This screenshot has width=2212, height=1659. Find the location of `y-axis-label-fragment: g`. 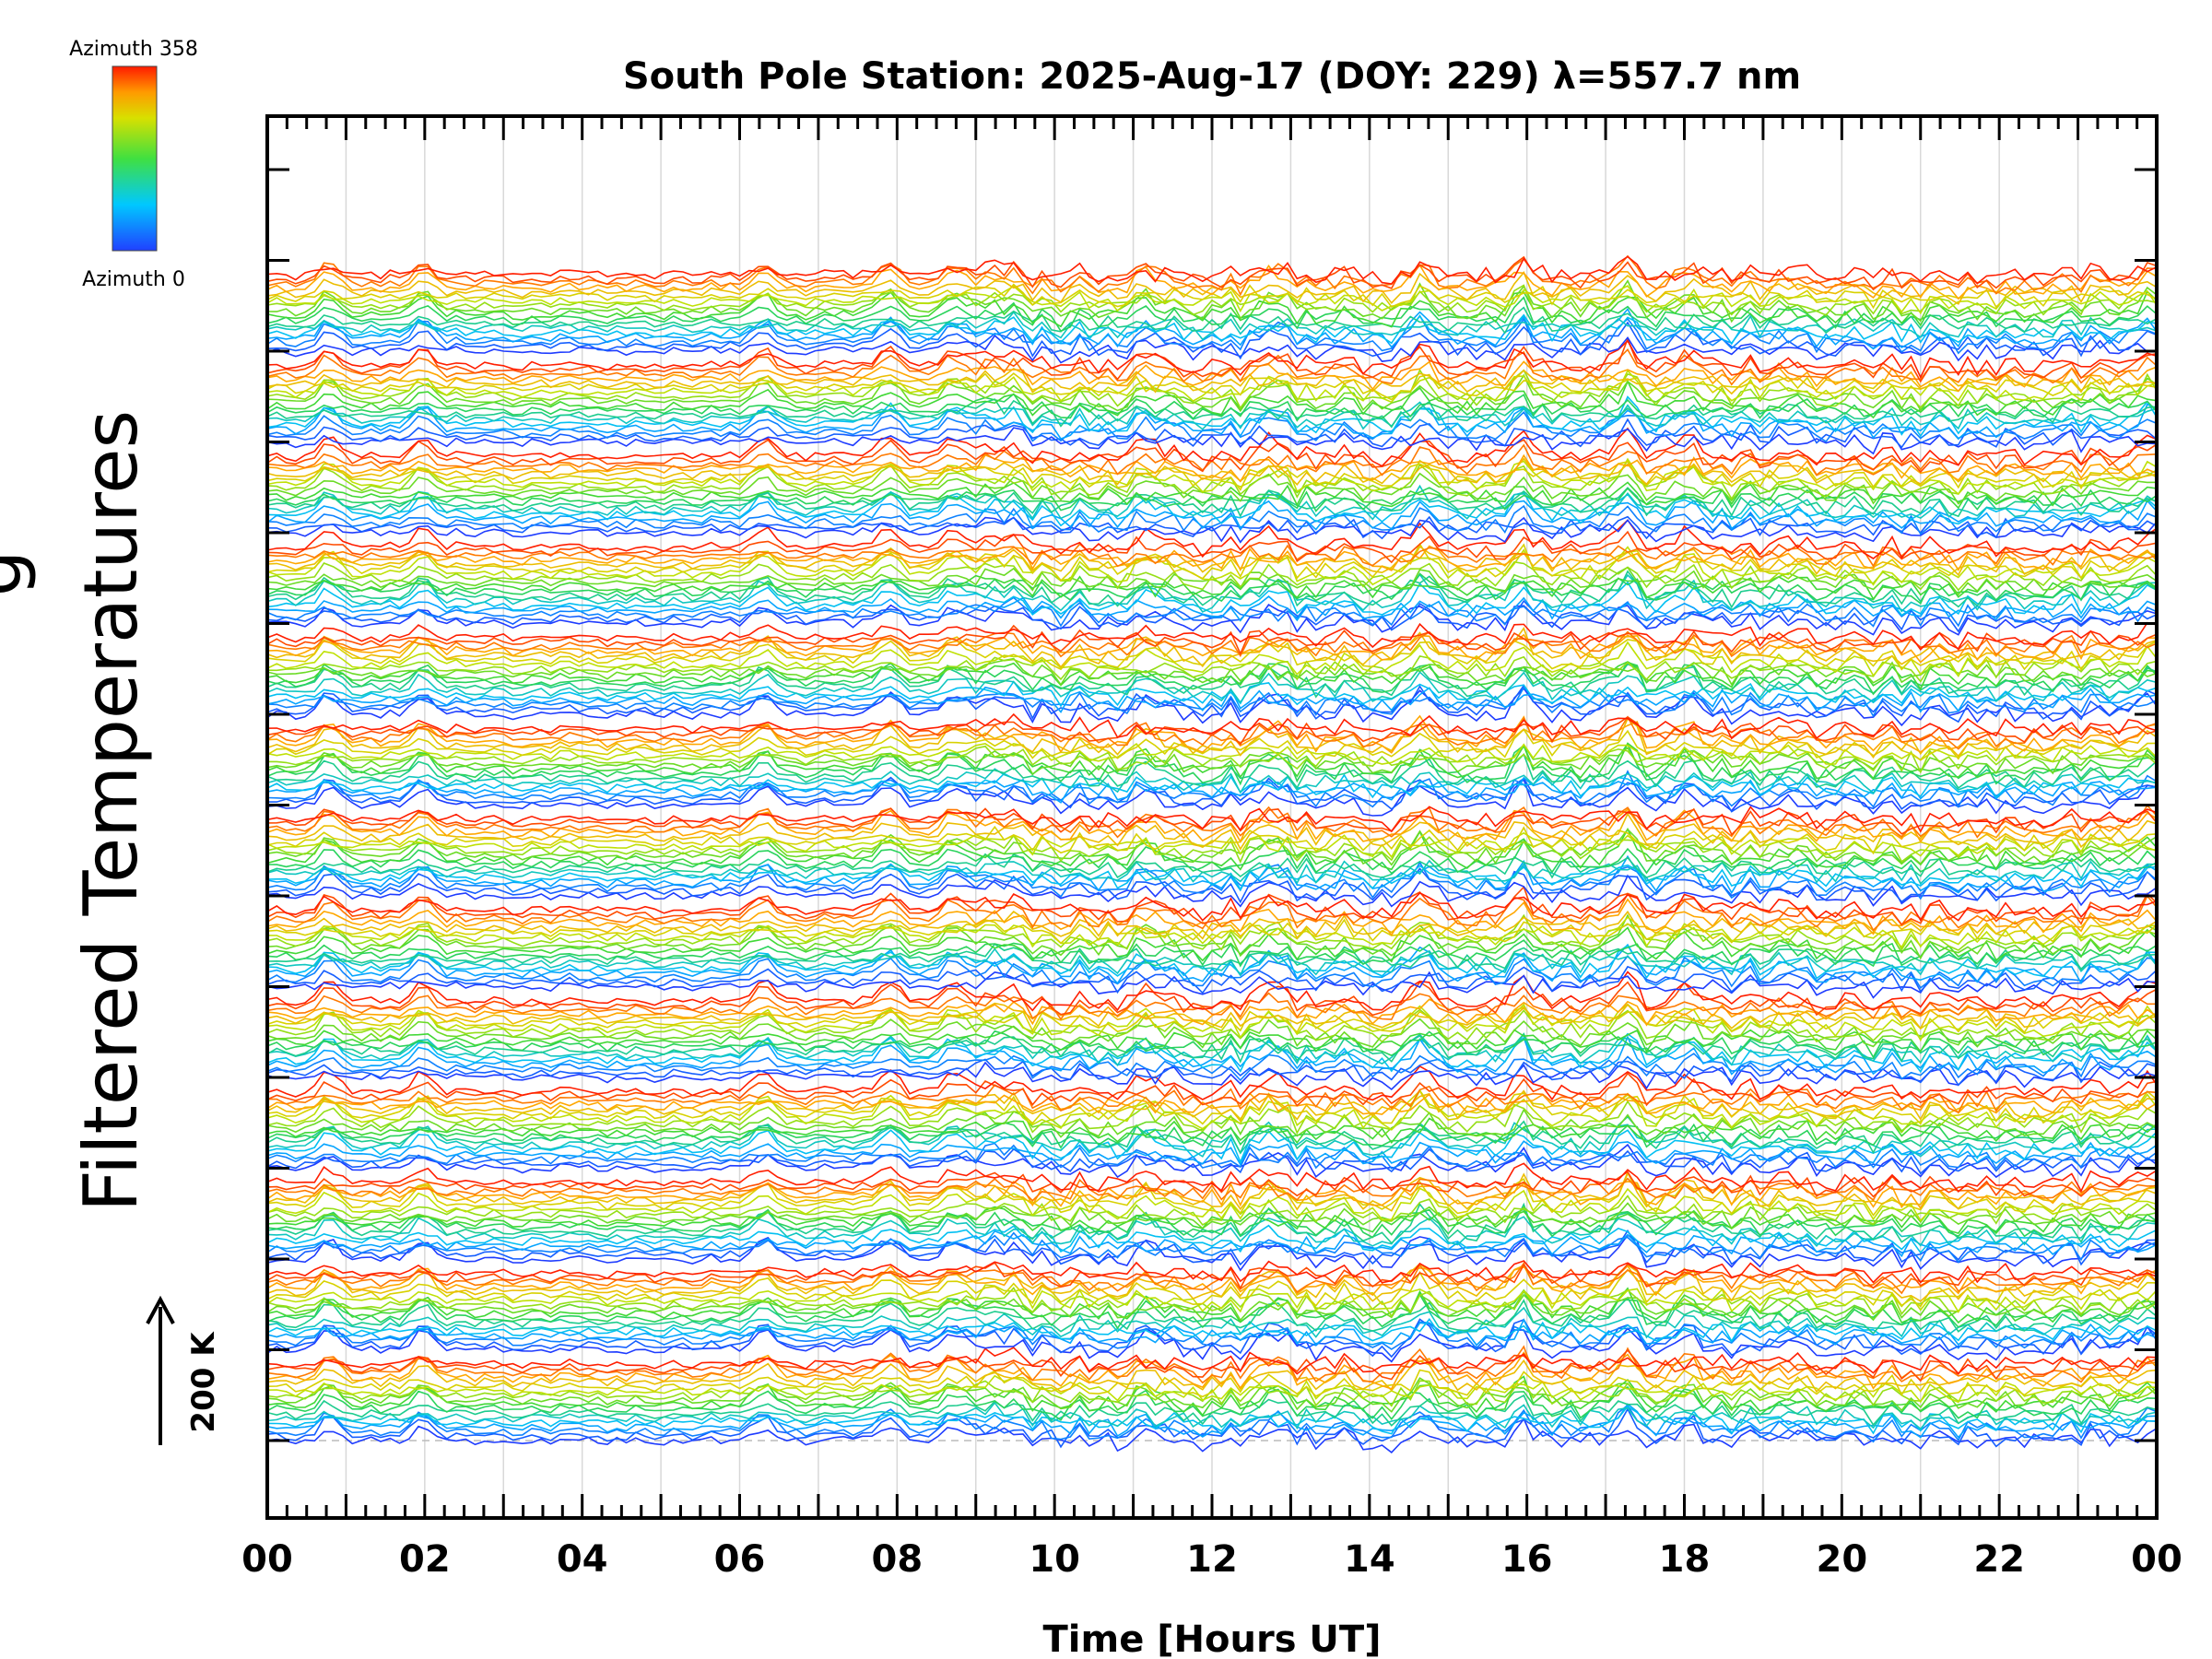

y-axis-label-fragment: g is located at coordinates (19, 573).